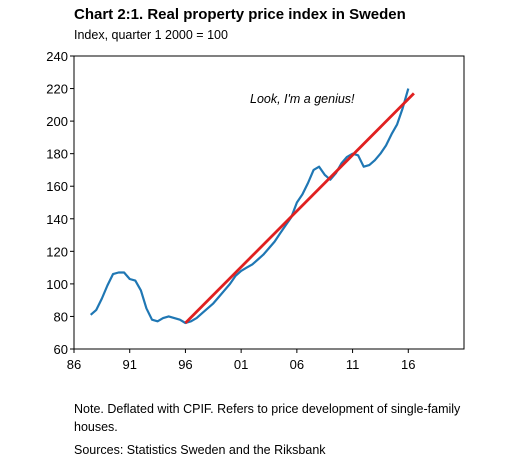 The height and width of the screenshot is (466, 510). Describe the element at coordinates (57, 154) in the screenshot. I see `y-tick-label: 180` at that location.